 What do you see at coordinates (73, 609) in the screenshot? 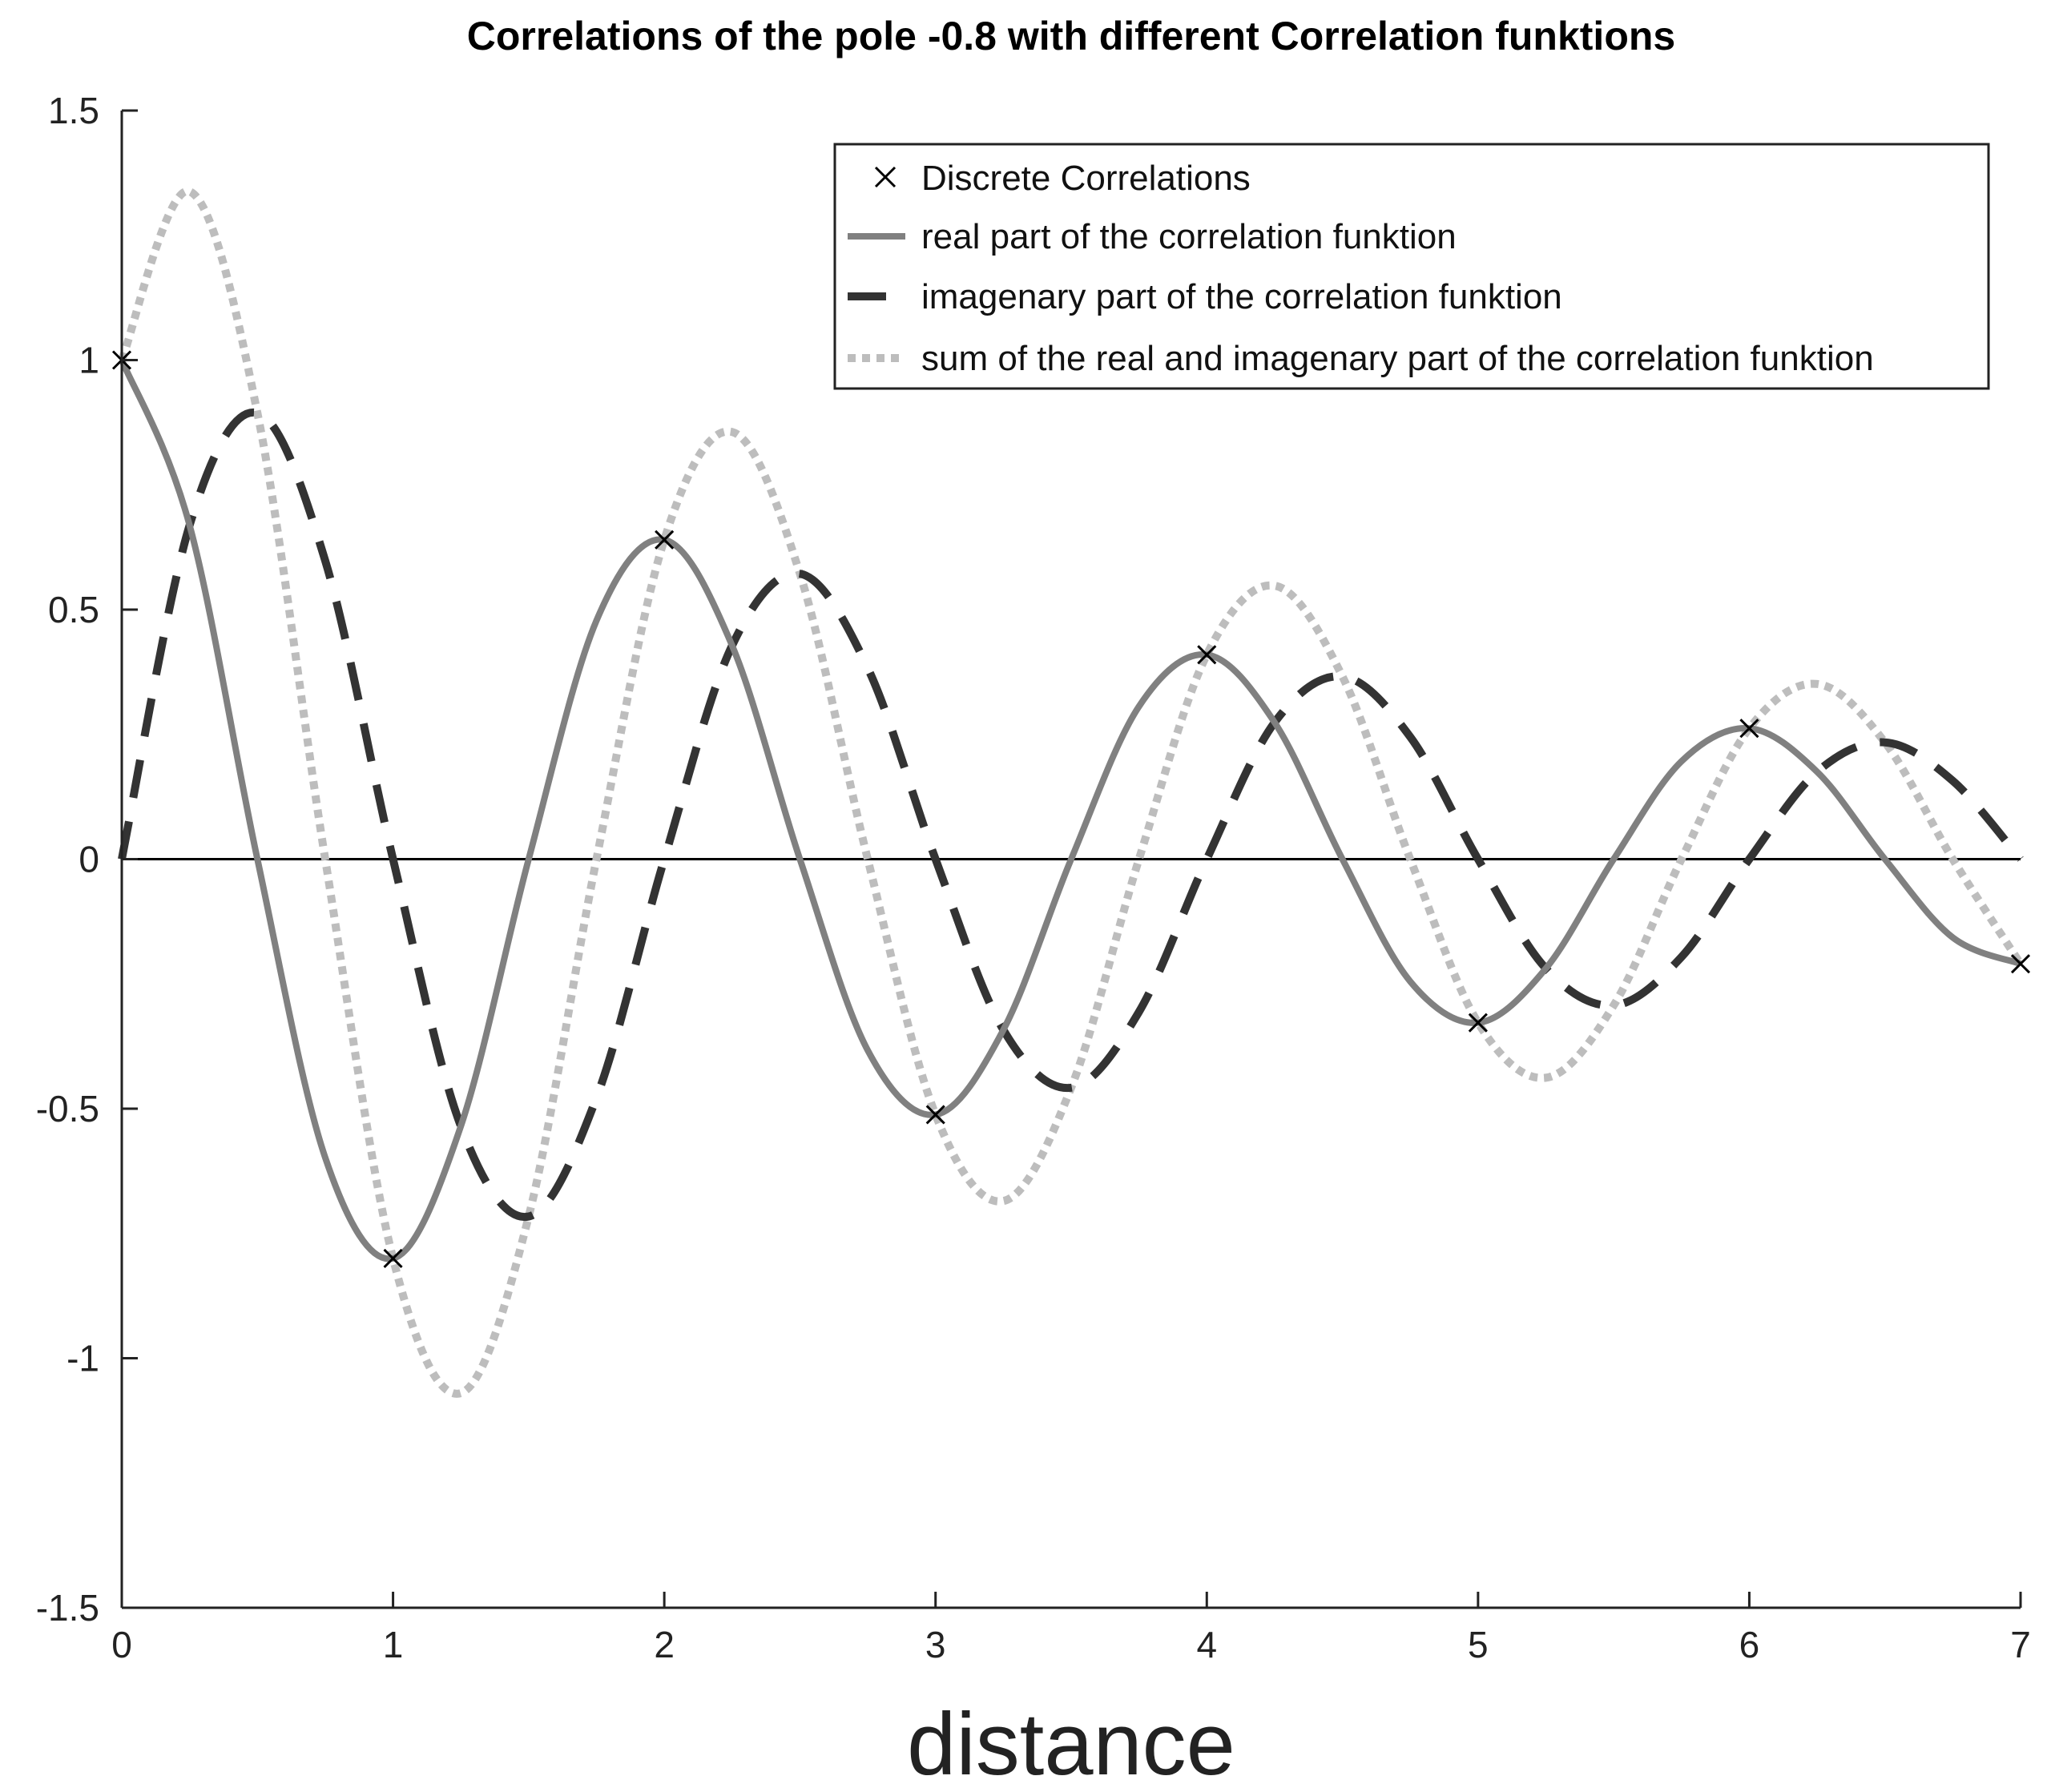
I see `y-tick-label: 0.5` at bounding box center [73, 609].